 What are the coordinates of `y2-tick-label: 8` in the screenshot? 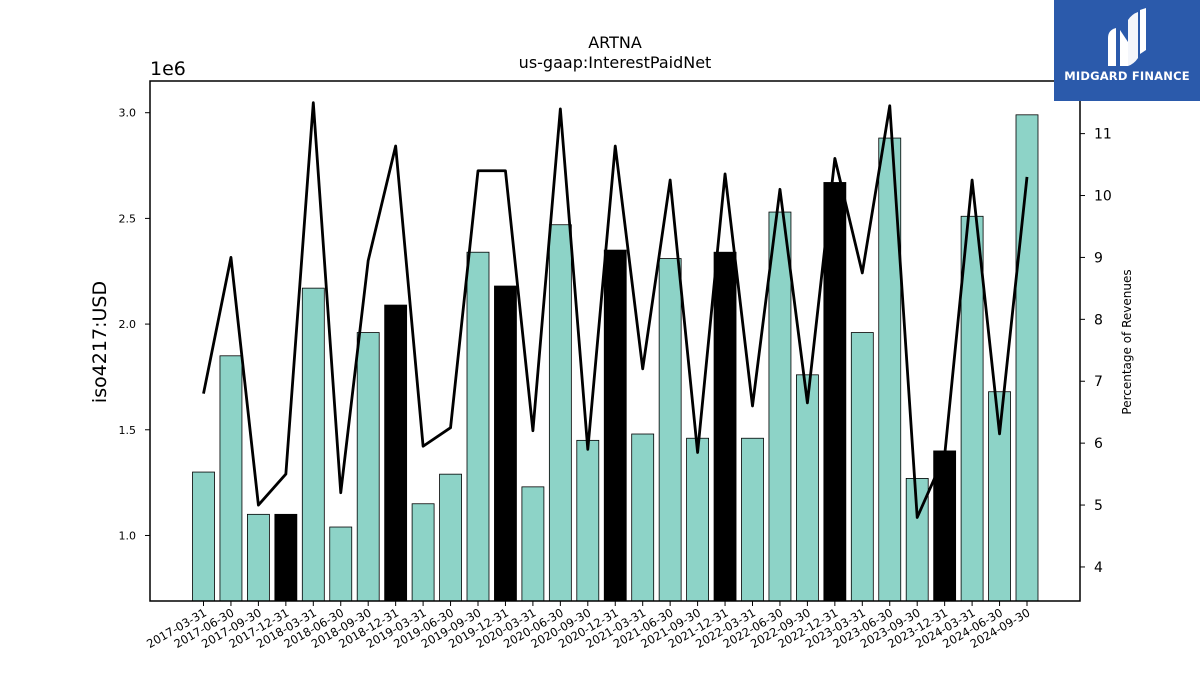 It's located at (1098, 320).